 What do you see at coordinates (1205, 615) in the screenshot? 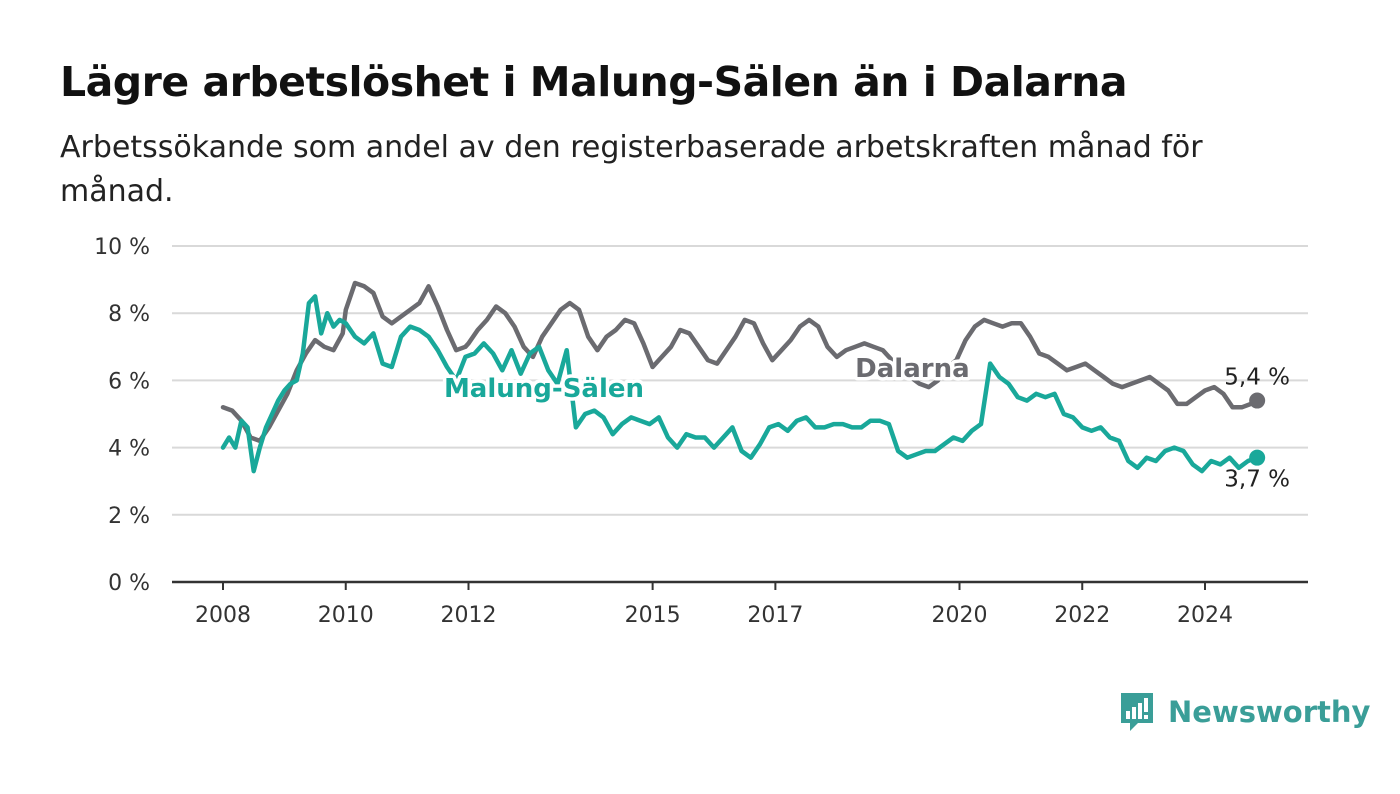
I see `x-tick-label: 2024` at bounding box center [1205, 615].